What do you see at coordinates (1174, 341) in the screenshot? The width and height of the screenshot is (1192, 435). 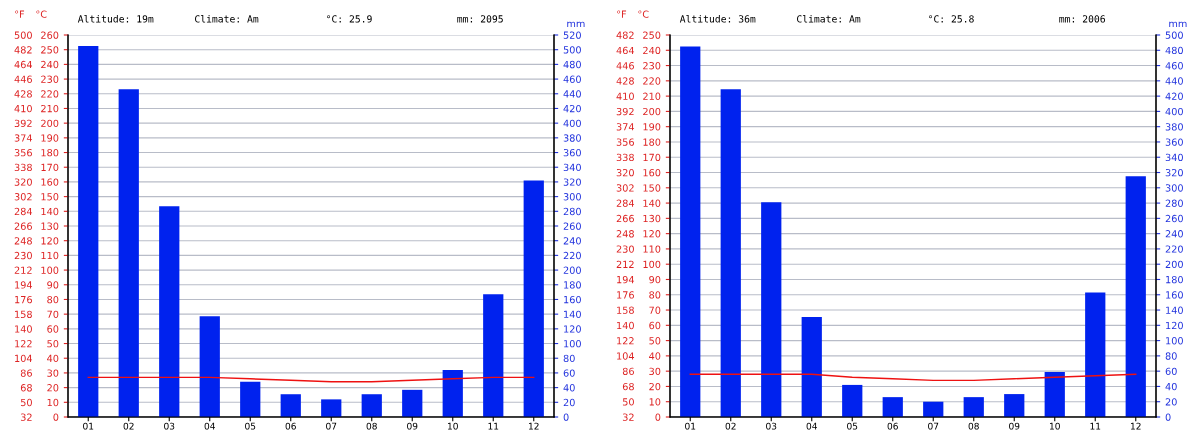 I see `y2-tick-label: 100` at bounding box center [1174, 341].